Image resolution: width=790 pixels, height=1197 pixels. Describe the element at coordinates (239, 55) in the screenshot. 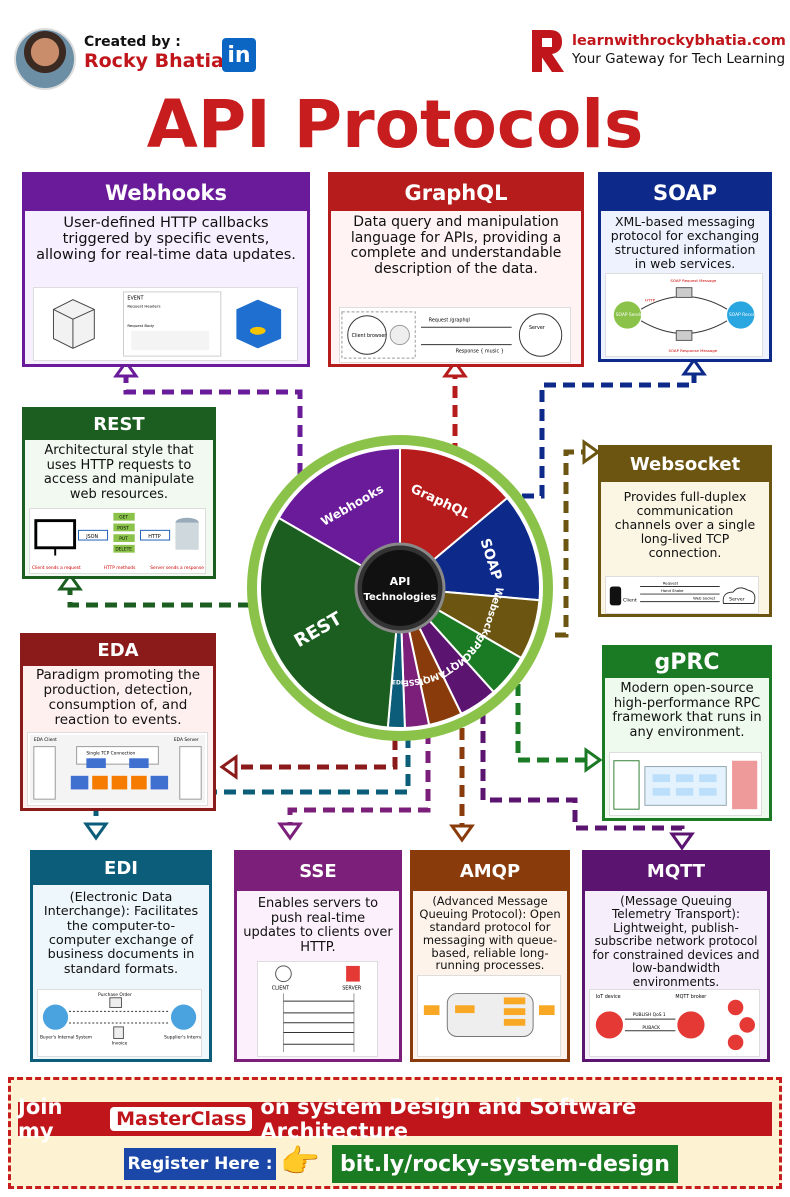

I see `linkedin-icon: in` at that location.